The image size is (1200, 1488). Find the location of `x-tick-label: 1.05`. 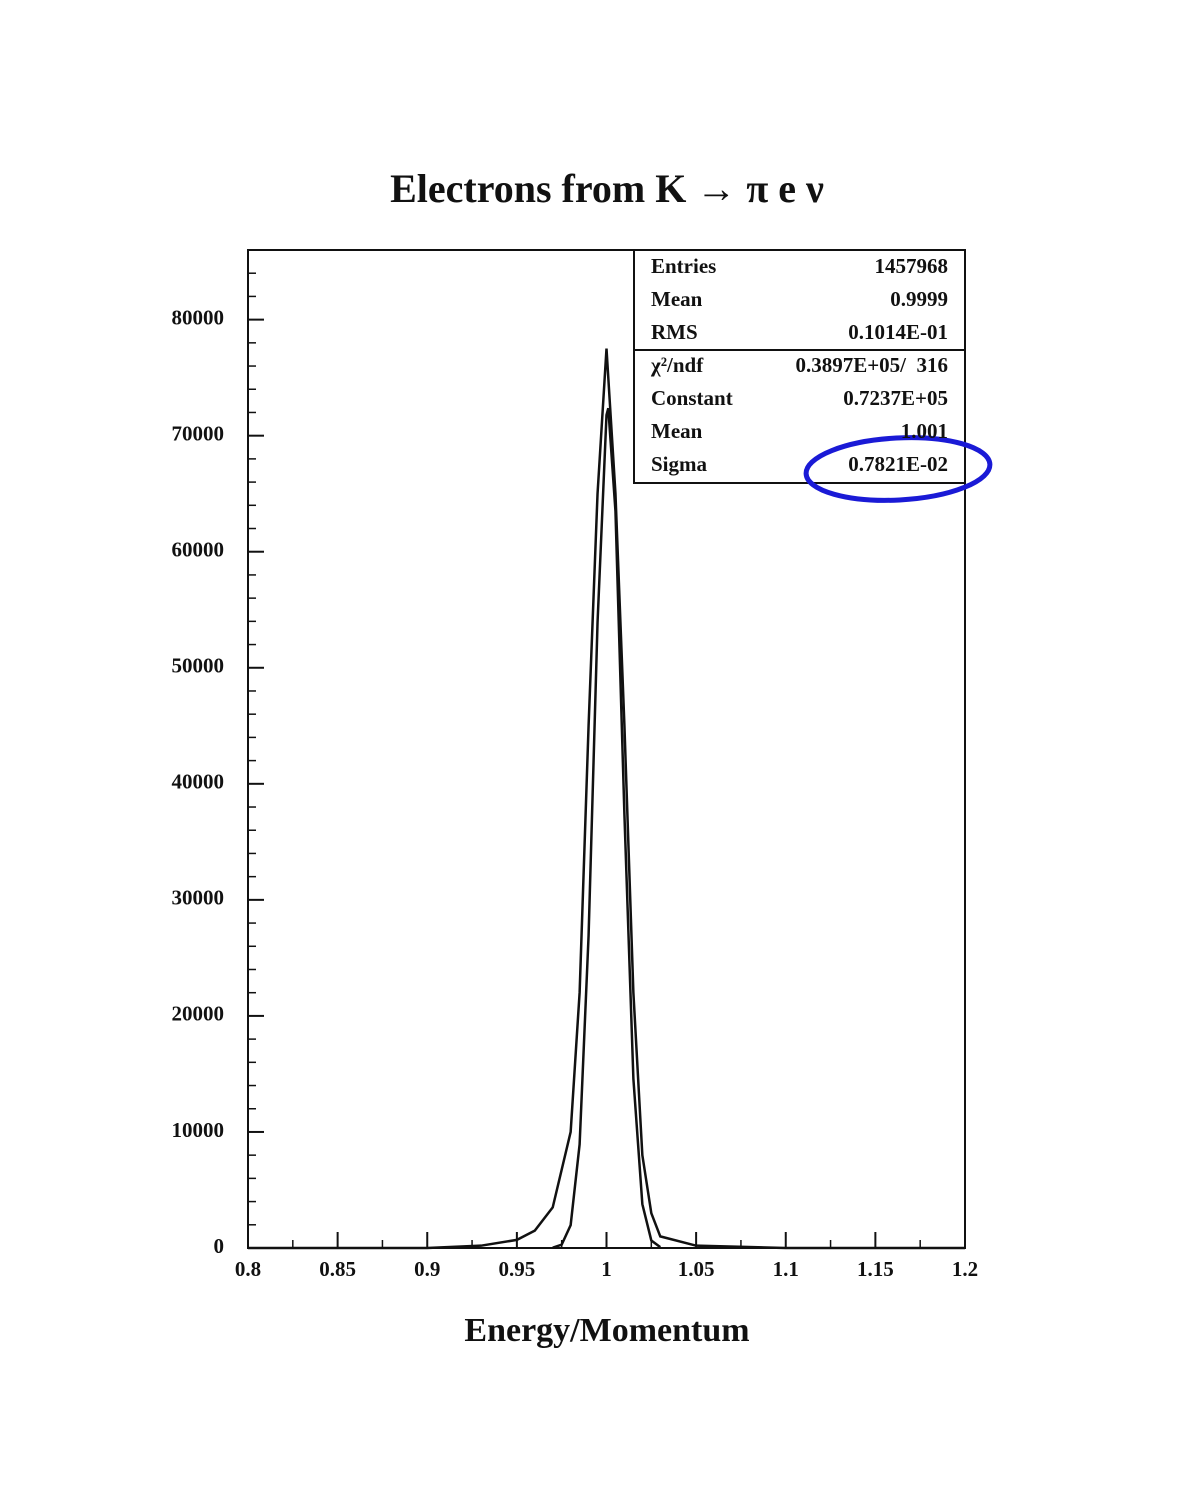

x-tick-label: 1.05 is located at coordinates (696, 1269).